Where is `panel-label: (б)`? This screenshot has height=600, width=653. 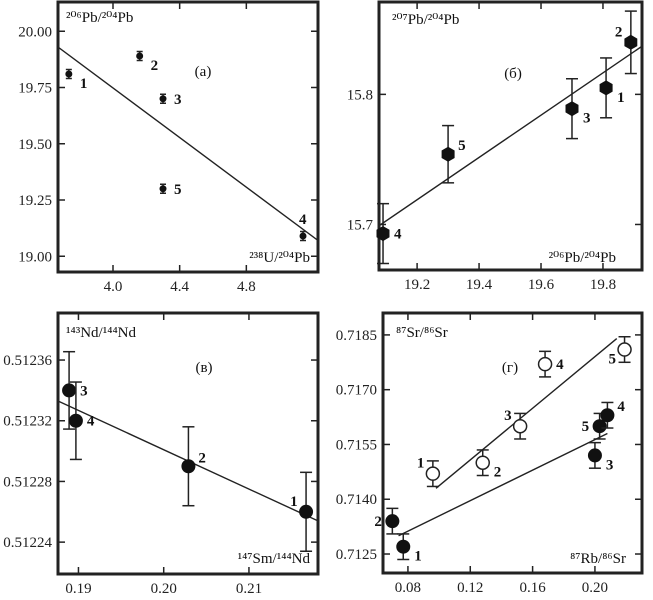
panel-label: (б) is located at coordinates (513, 74).